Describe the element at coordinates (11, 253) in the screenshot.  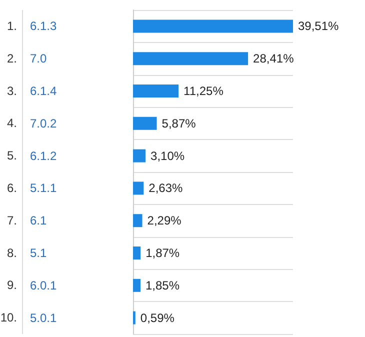
I see `text: 8.` at that location.